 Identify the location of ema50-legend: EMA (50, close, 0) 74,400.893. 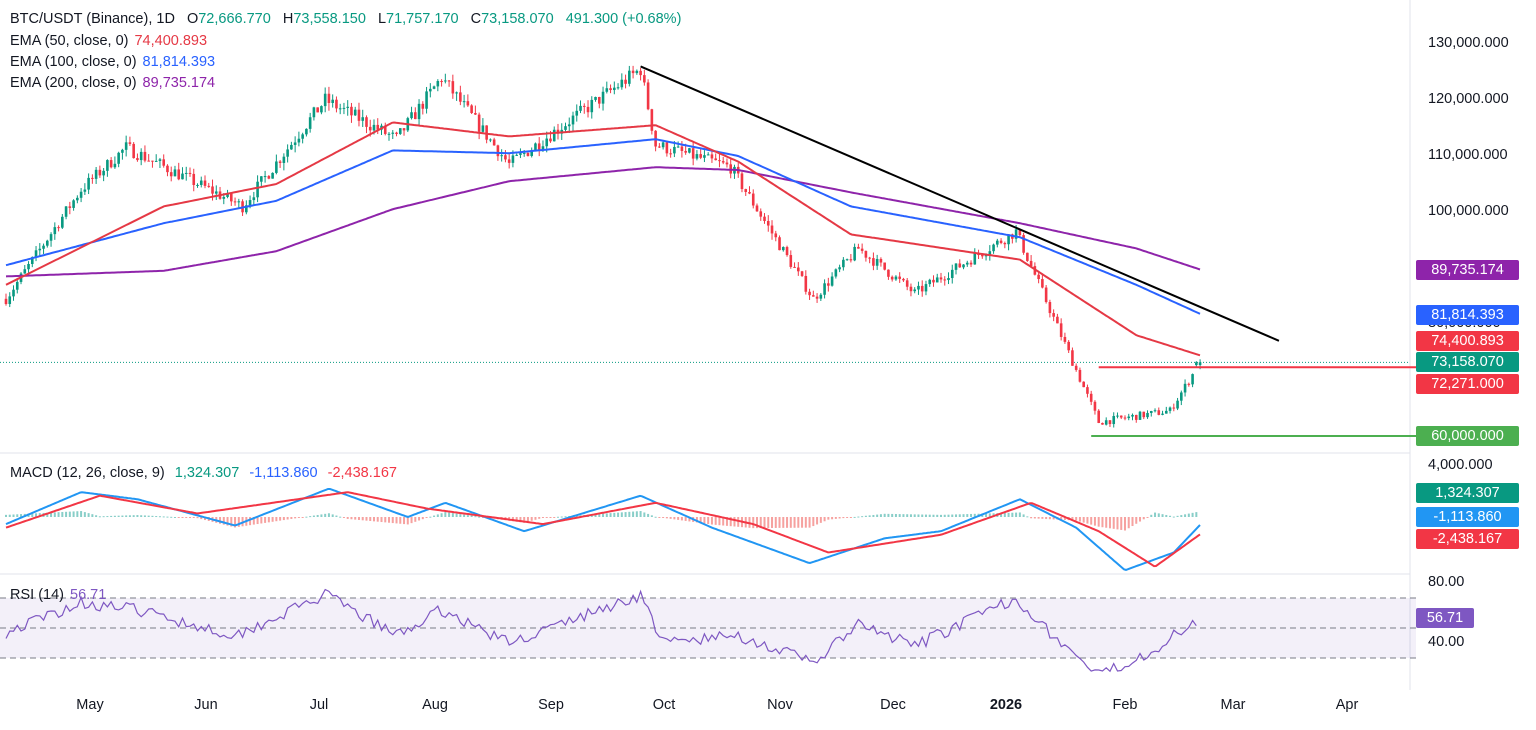
(108, 41).